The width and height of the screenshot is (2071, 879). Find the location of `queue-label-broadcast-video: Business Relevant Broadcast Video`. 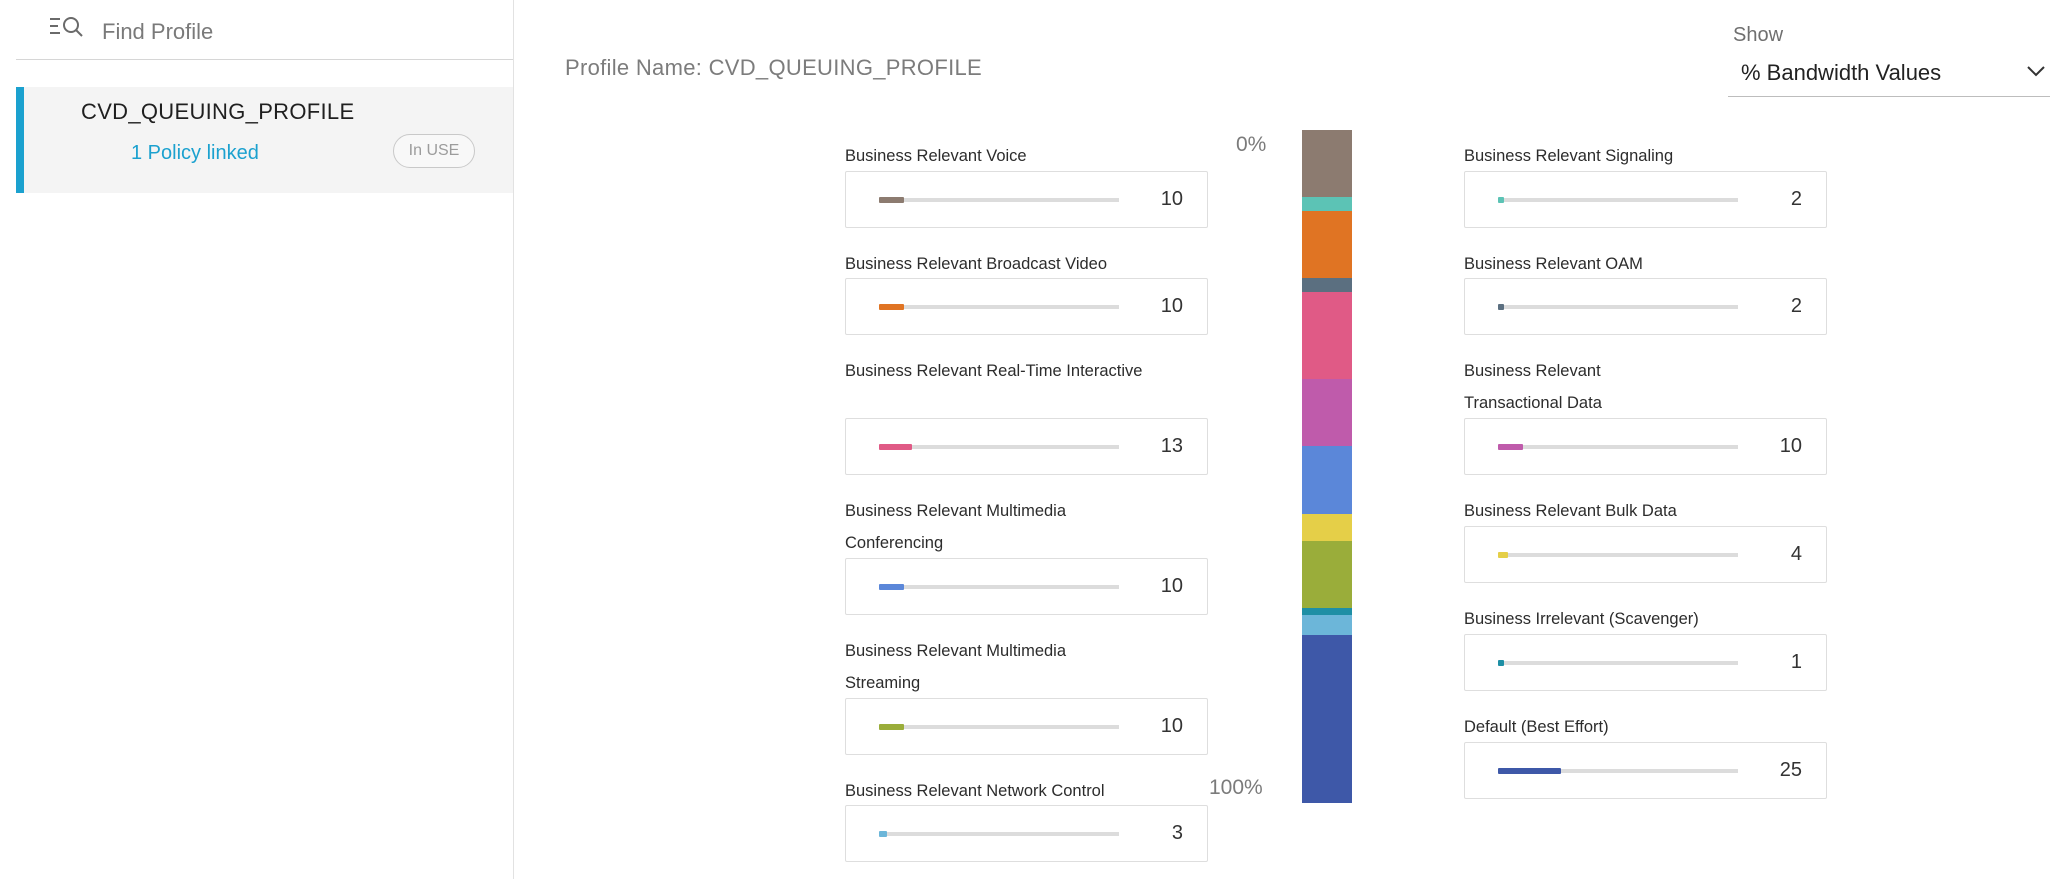

queue-label-broadcast-video: Business Relevant Broadcast Video is located at coordinates (976, 264).